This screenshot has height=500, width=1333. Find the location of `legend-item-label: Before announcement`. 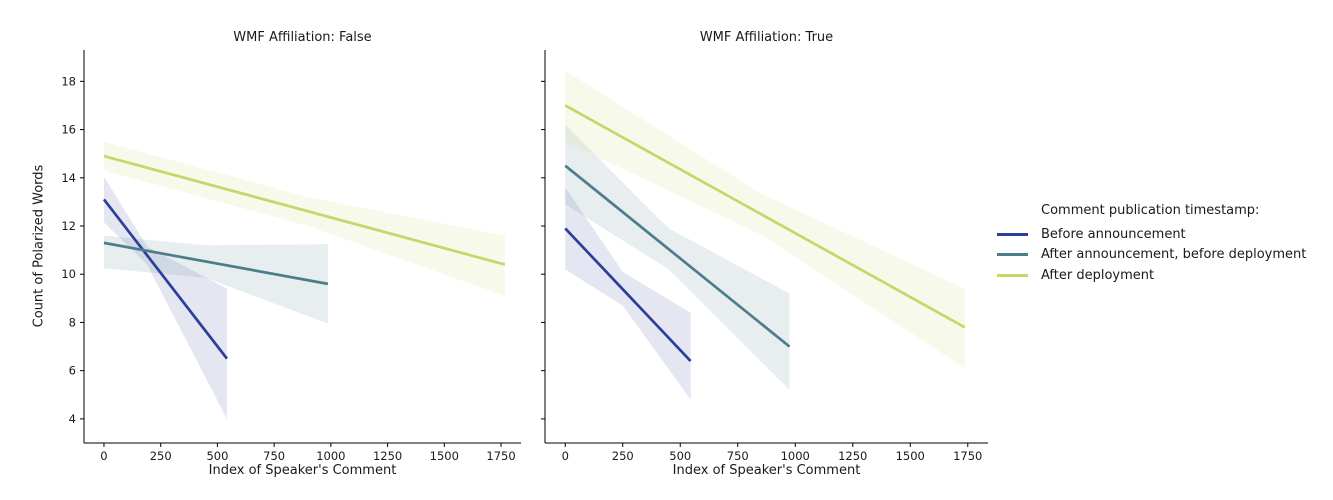

legend-item-label: Before announcement is located at coordinates (1113, 234).